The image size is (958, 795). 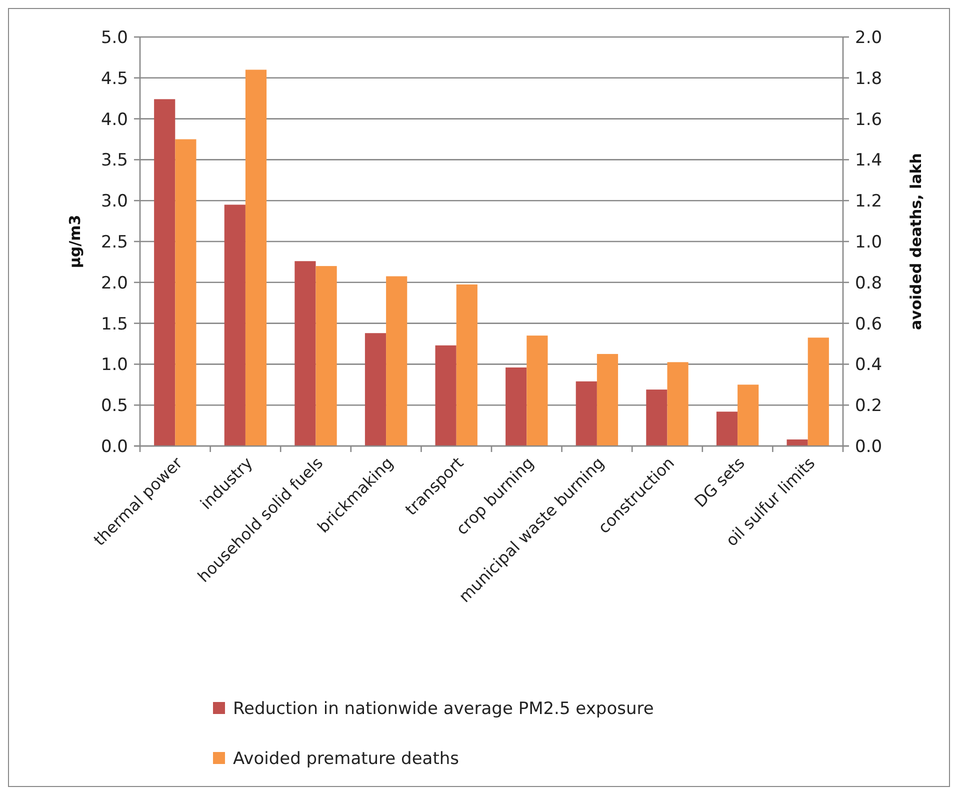 I want to click on y-tick-label: 5.0, so click(x=114, y=38).